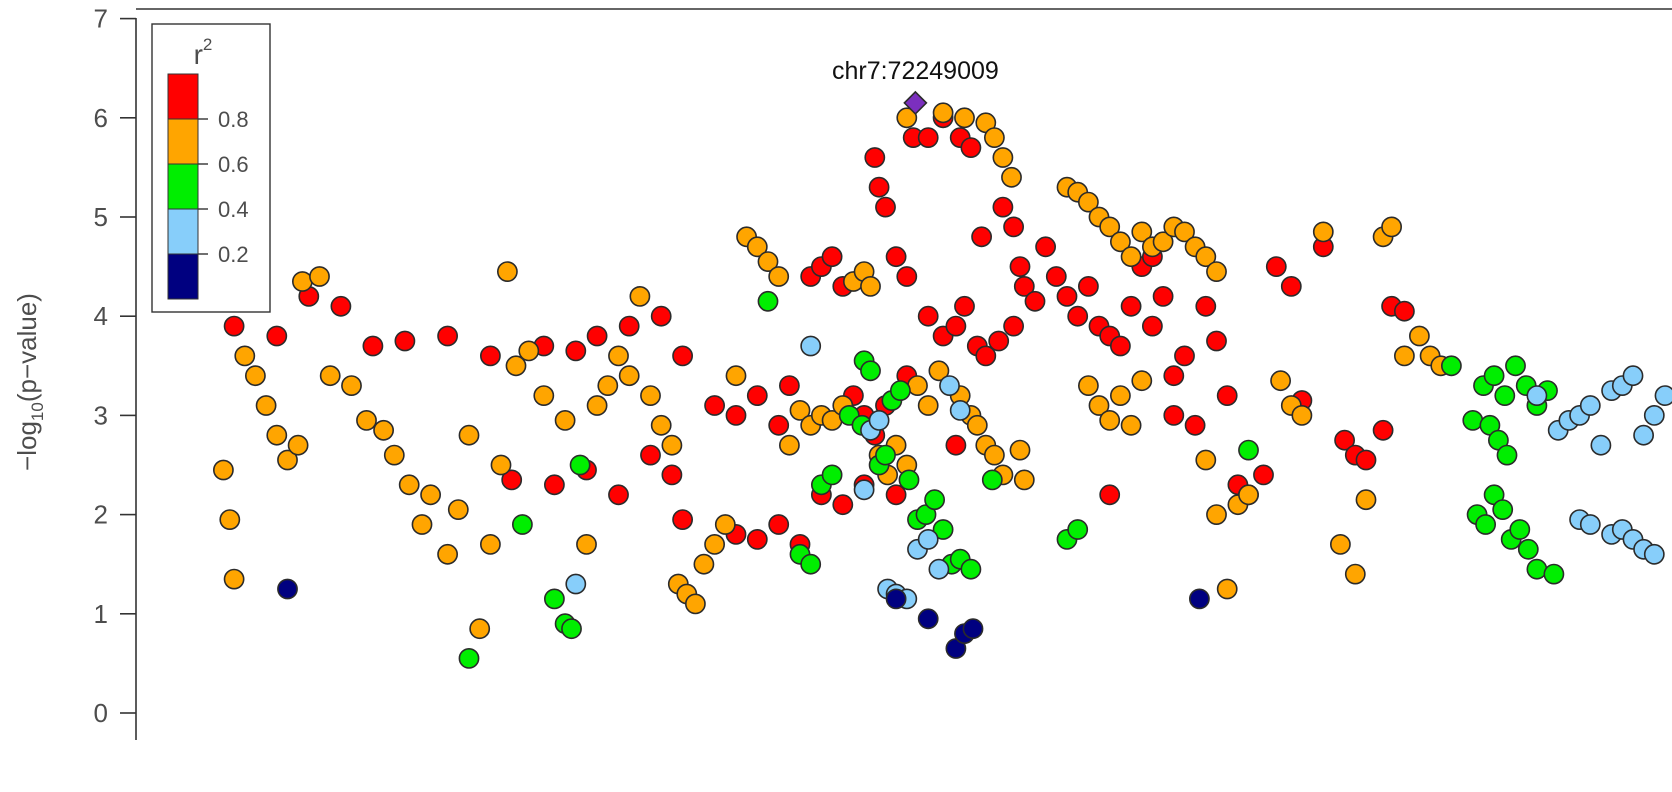  What do you see at coordinates (233, 254) in the screenshot?
I see `legend-tick-label: 0.2` at bounding box center [233, 254].